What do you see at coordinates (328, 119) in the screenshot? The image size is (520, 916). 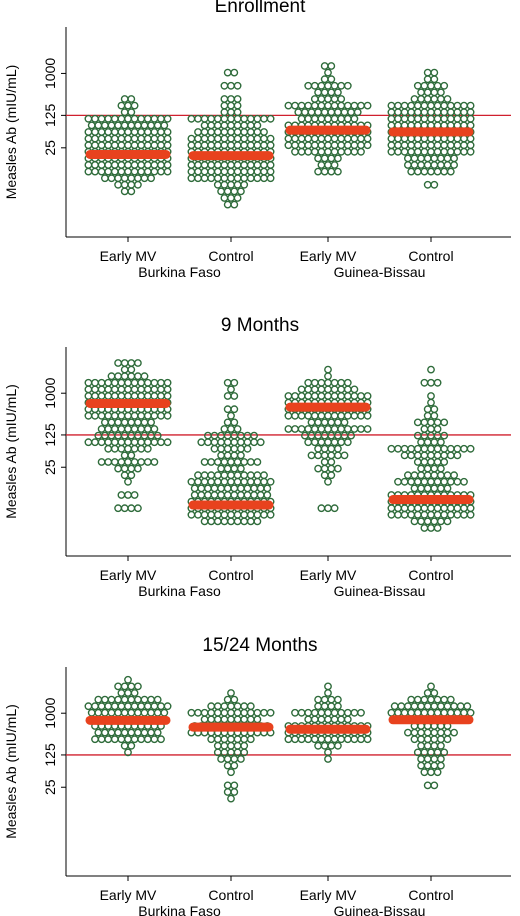 I see `series-3-points` at bounding box center [328, 119].